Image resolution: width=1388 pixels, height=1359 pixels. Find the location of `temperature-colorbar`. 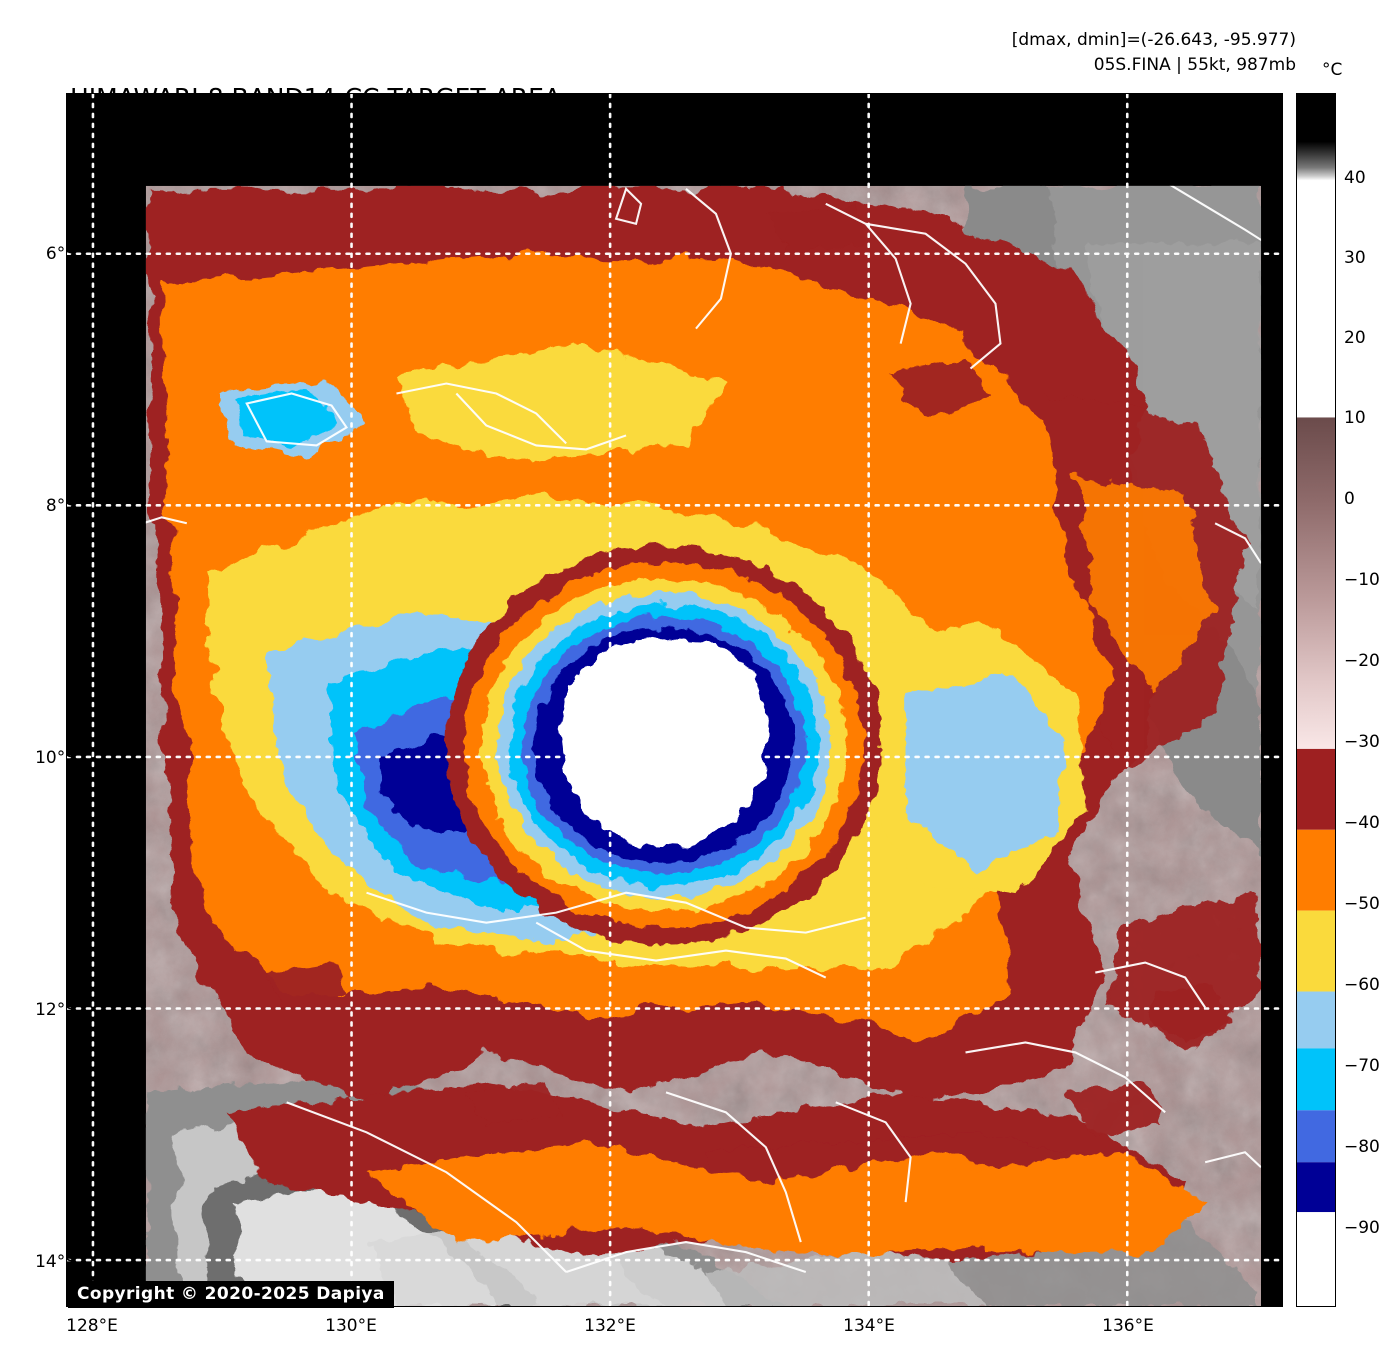

temperature-colorbar is located at coordinates (1316, 700).